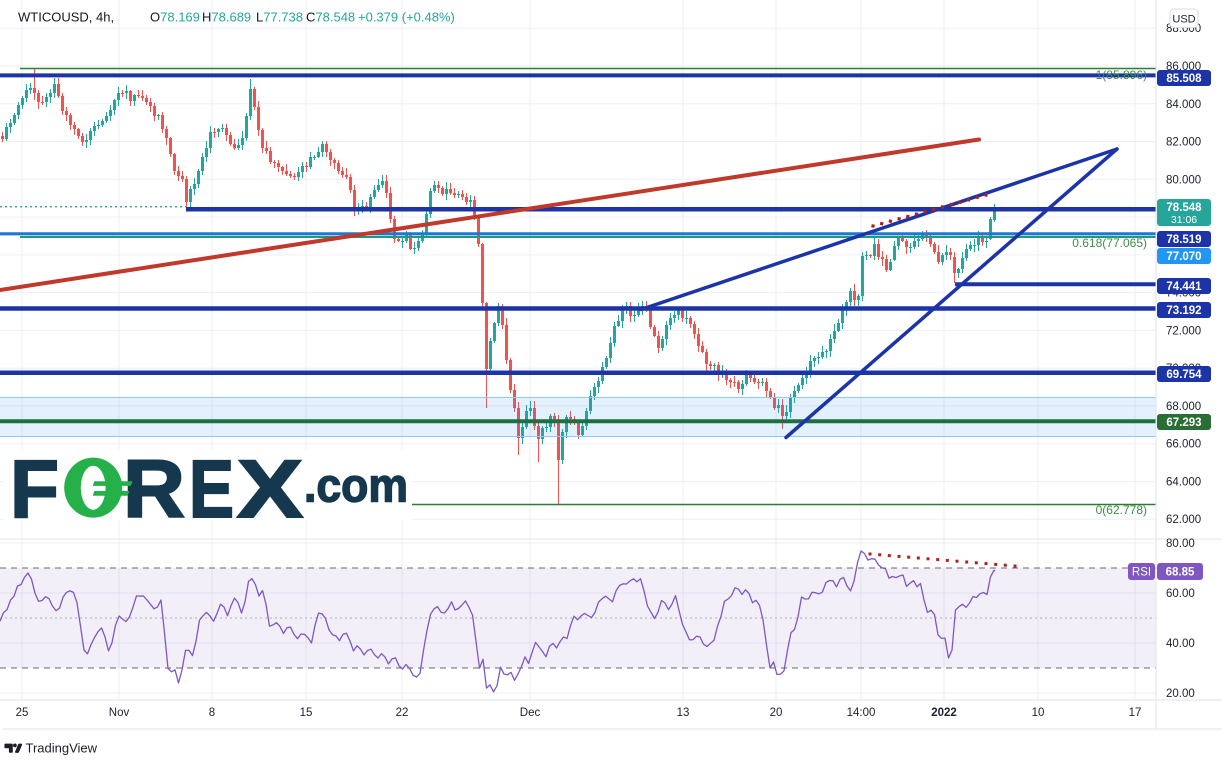  What do you see at coordinates (1141, 573) in the screenshot?
I see `svg-text: RSI` at bounding box center [1141, 573].